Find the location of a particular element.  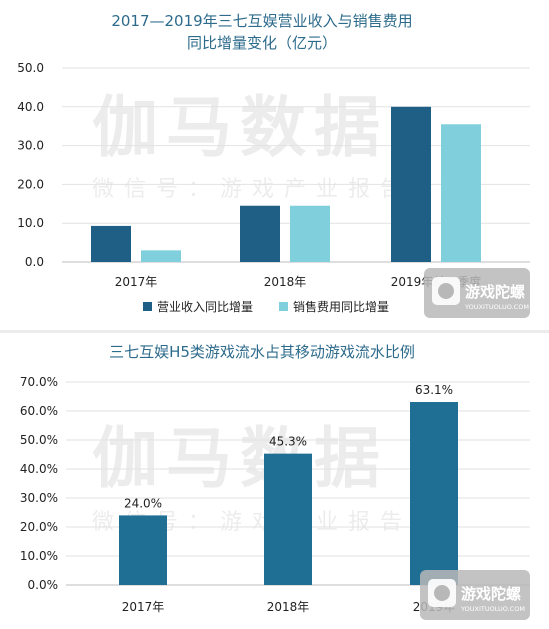

chart-2-y-tick: 30.0% is located at coordinates (39, 498).